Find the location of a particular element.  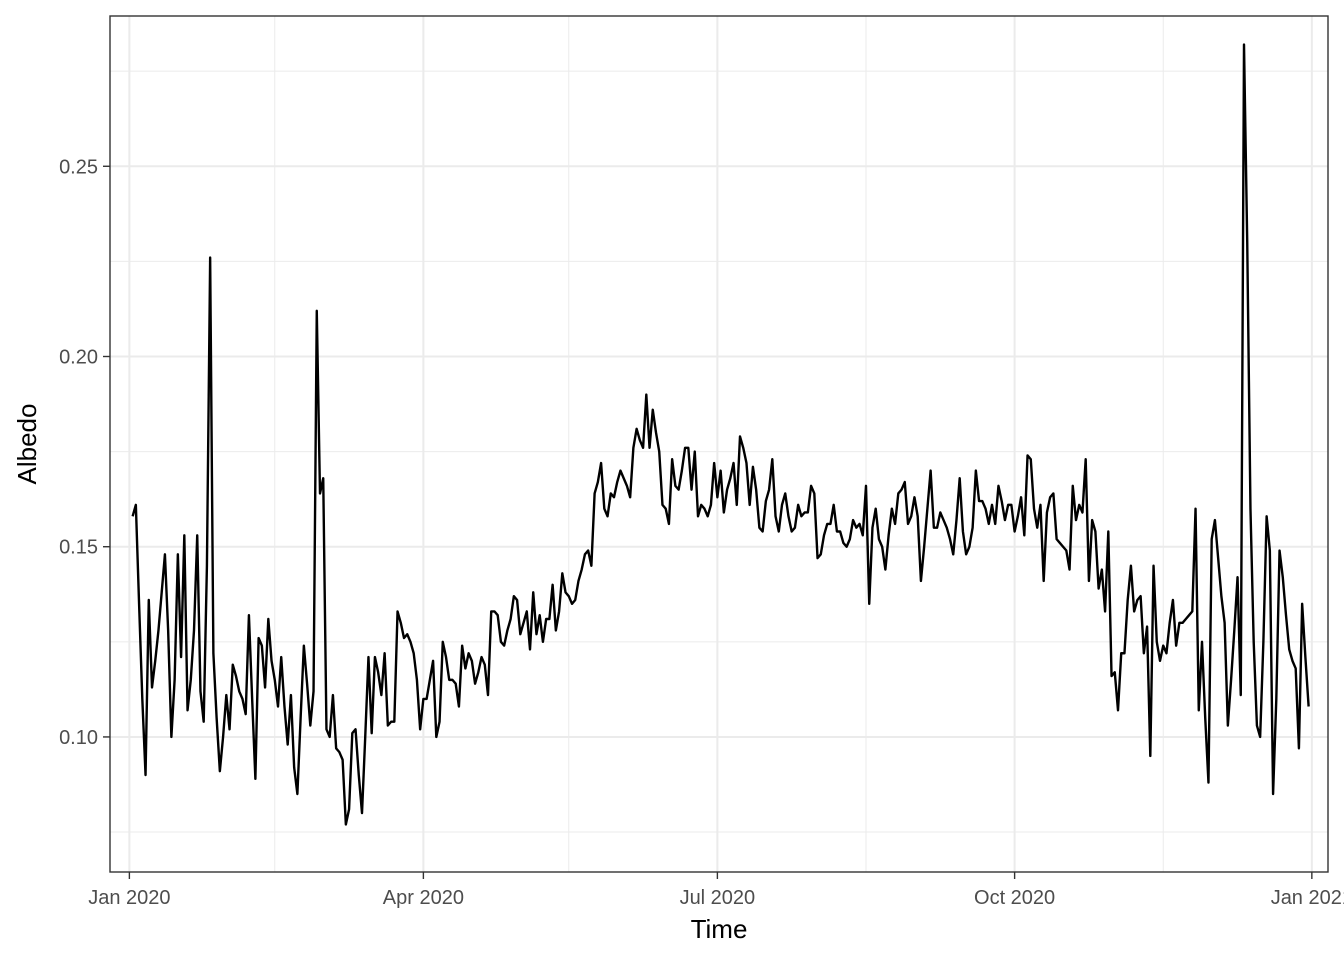

y-axis-title: Albedo is located at coordinates (27, 444).